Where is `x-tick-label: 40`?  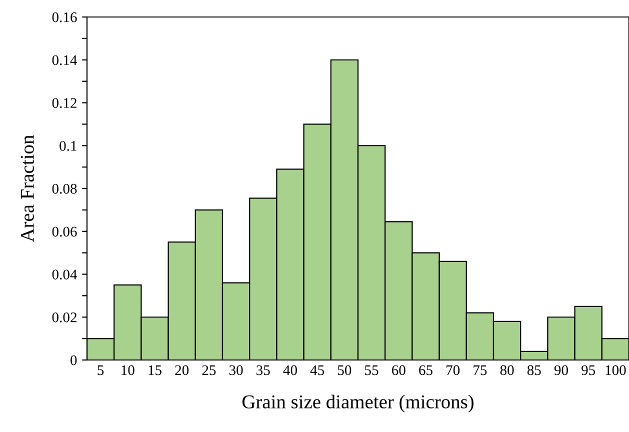
x-tick-label: 40 is located at coordinates (290, 370).